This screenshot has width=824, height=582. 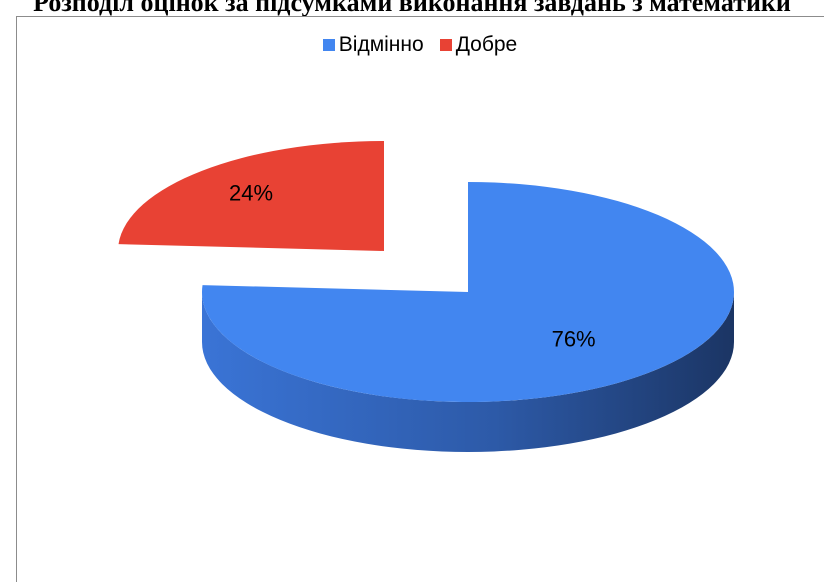 What do you see at coordinates (574, 339) in the screenshot?
I see `data-label-excellent: 76%` at bounding box center [574, 339].